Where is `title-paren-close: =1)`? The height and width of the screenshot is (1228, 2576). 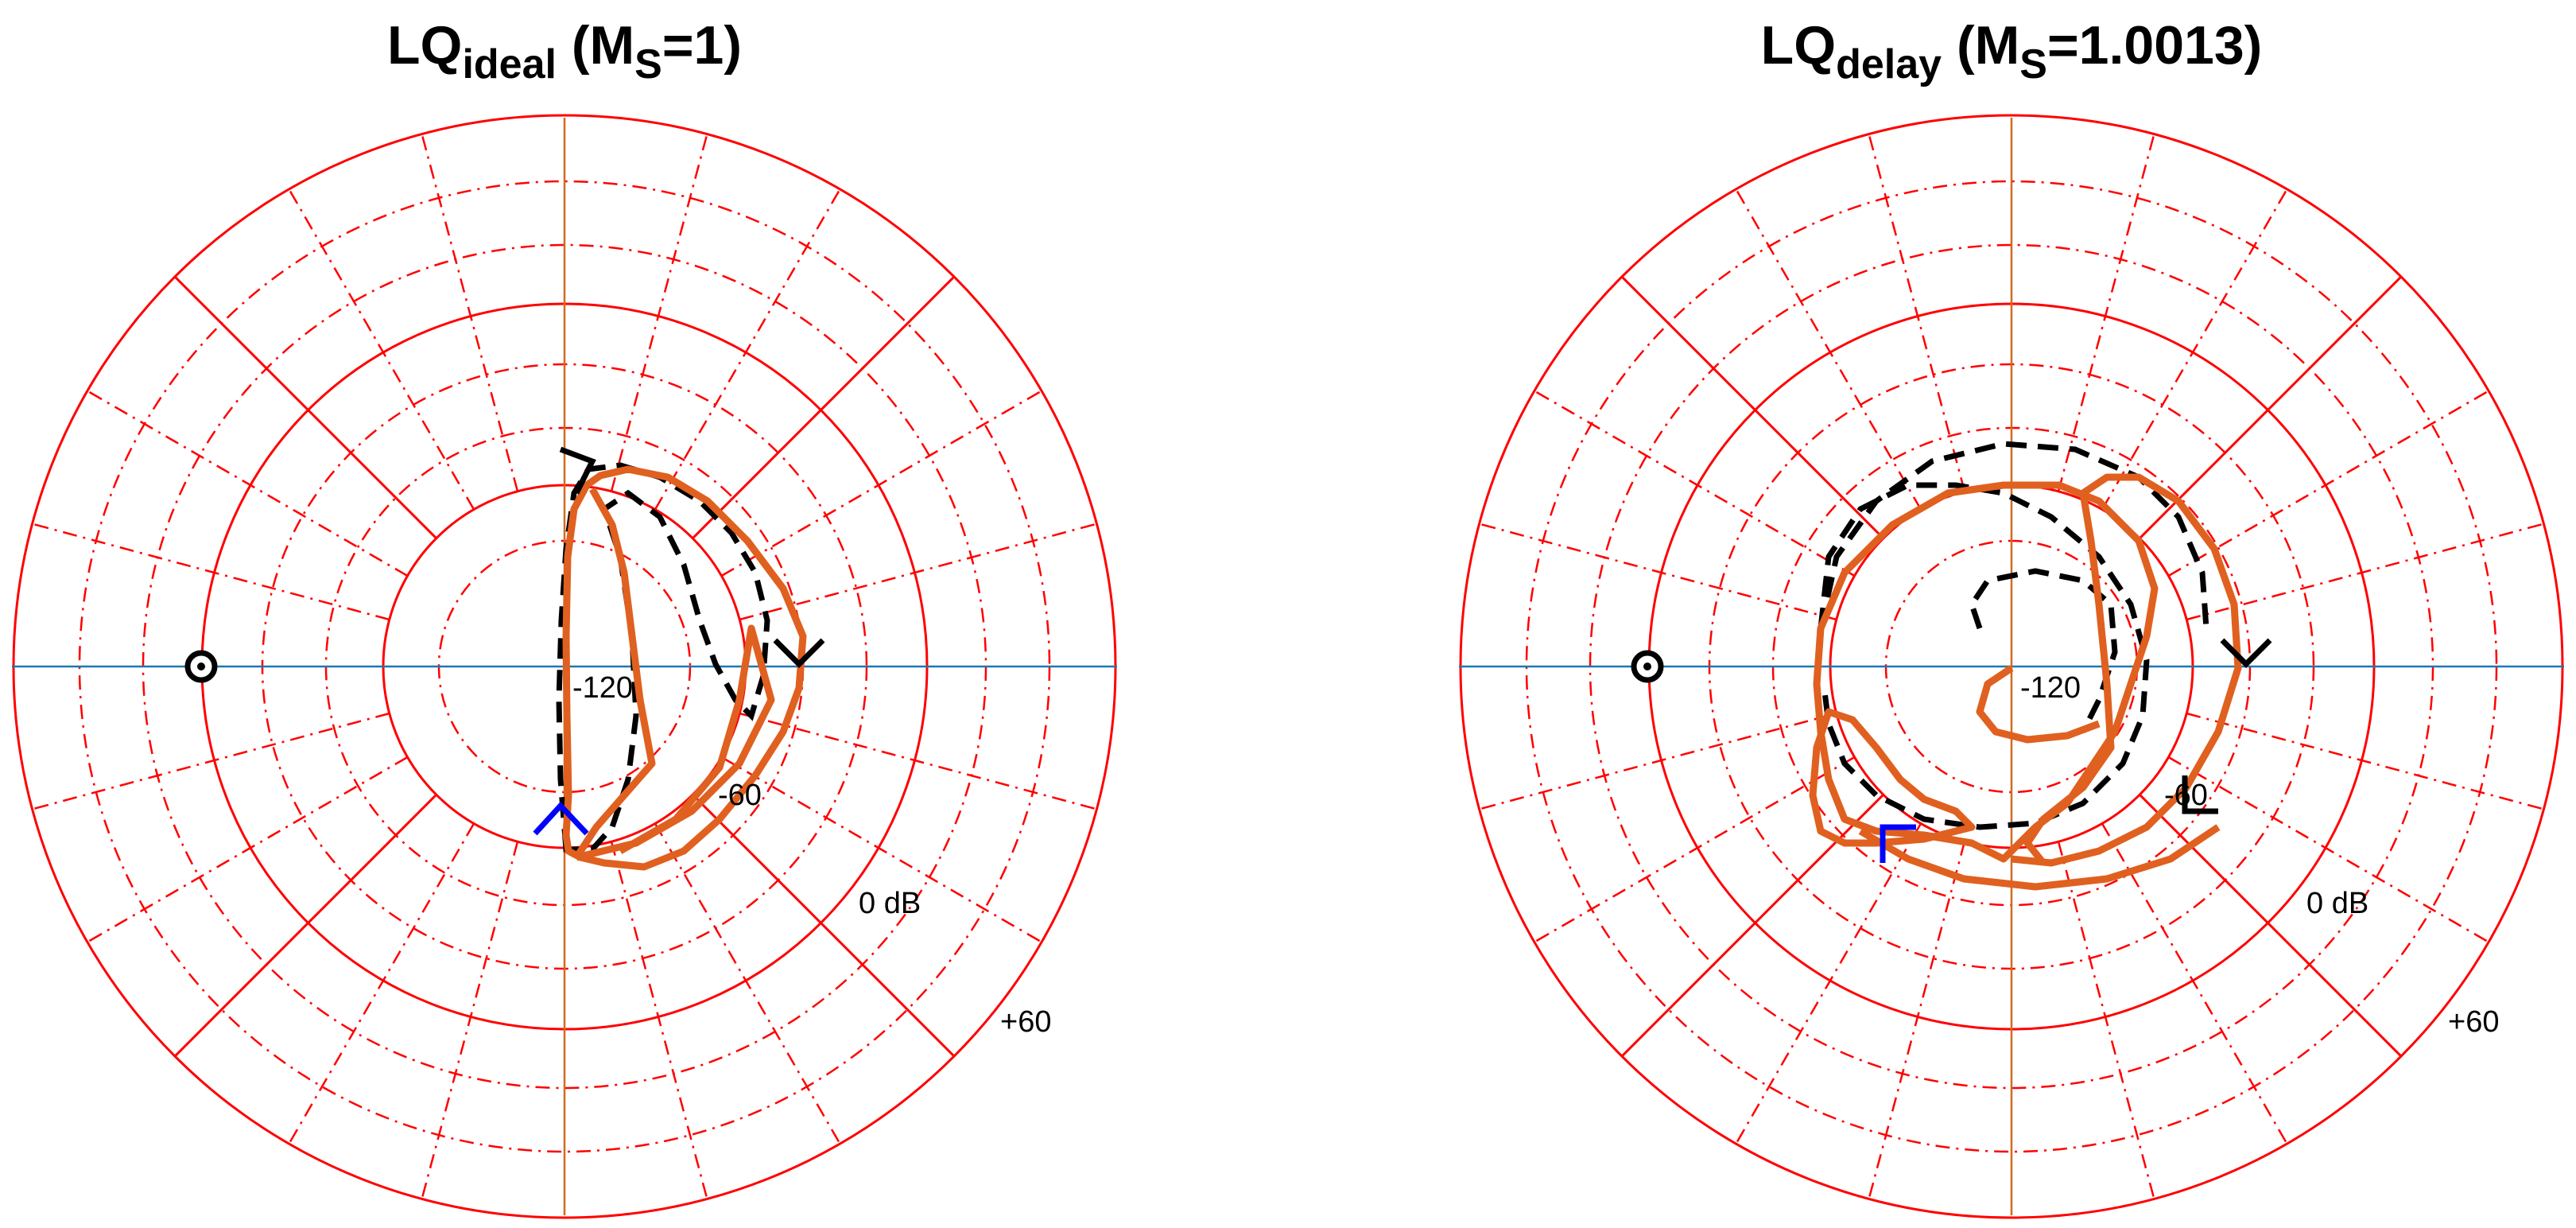
title-paren-close: =1) is located at coordinates (702, 45).